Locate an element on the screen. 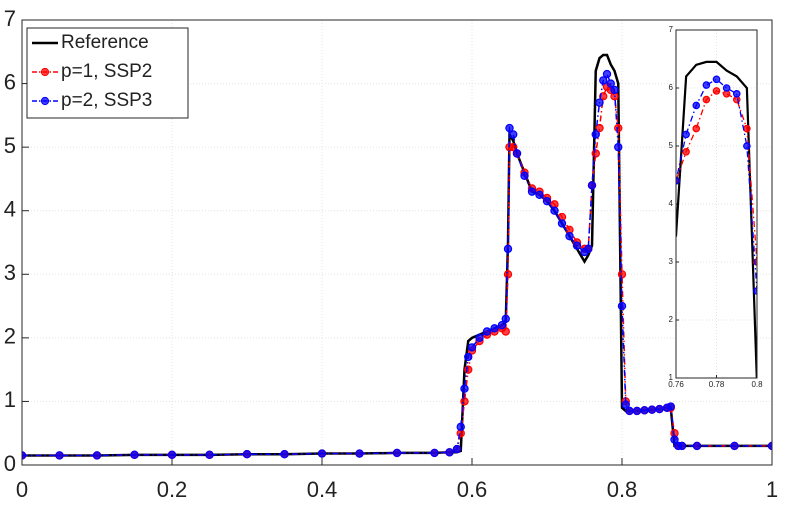  legend: Reference p=1, SSP2 p=2, SSP3 is located at coordinates (107, 73).